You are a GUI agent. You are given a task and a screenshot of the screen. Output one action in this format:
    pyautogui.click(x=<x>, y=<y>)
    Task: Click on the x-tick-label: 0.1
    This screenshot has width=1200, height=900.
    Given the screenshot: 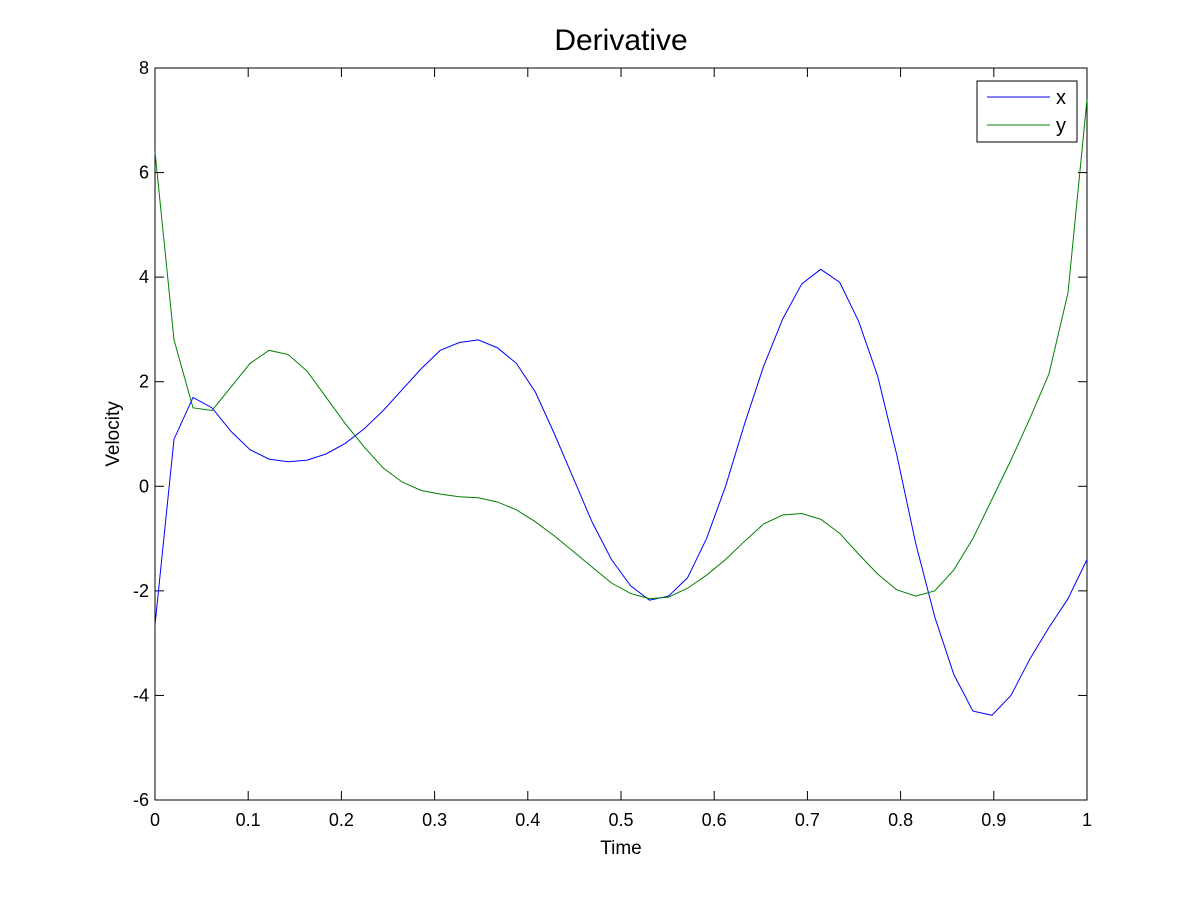 What is the action you would take?
    pyautogui.click(x=248, y=820)
    